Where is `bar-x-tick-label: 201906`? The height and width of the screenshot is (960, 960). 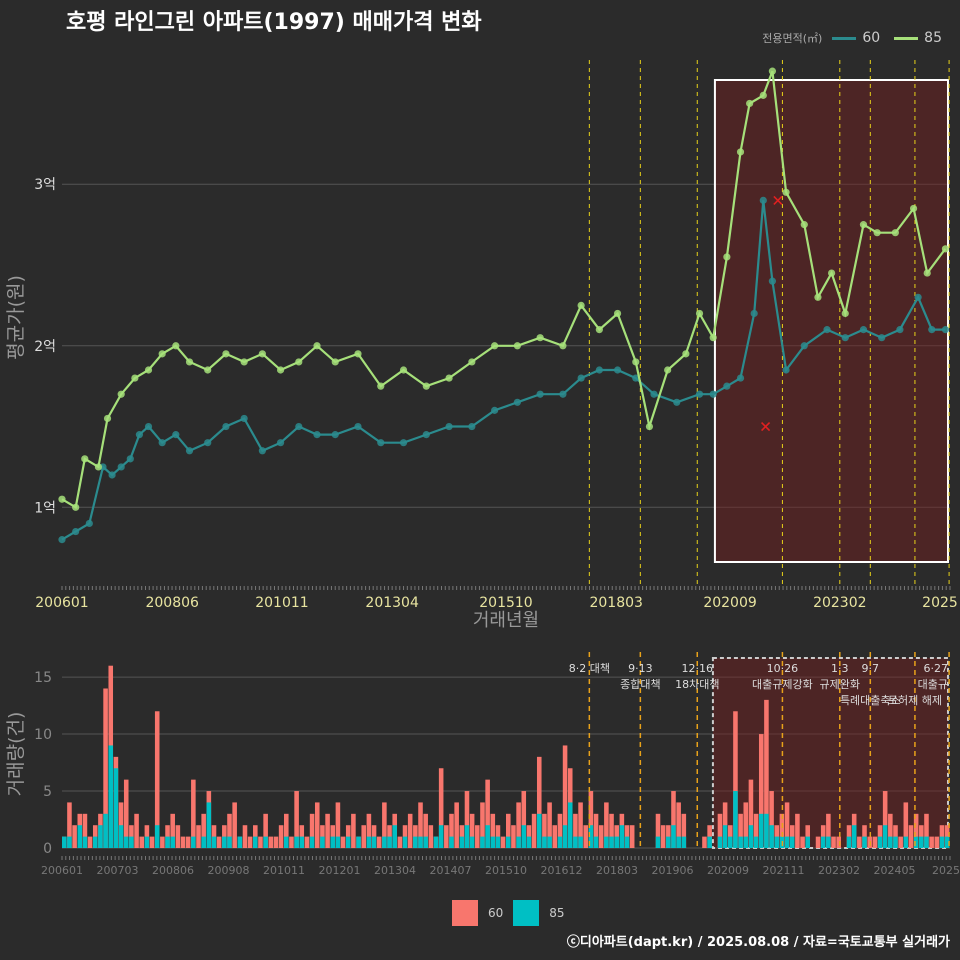
bar-x-tick-label: 201906 is located at coordinates (673, 870).